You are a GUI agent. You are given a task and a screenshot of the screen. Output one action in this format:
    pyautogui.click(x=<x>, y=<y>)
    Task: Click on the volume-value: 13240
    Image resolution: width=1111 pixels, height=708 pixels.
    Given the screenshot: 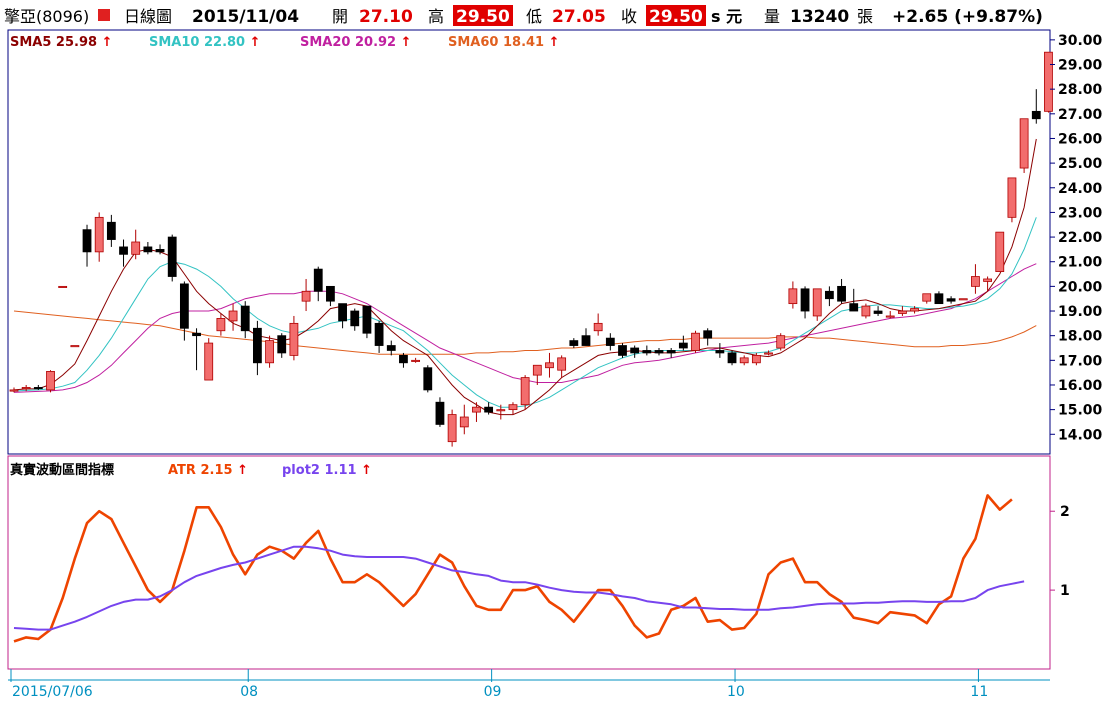 What is the action you would take?
    pyautogui.click(x=819, y=17)
    